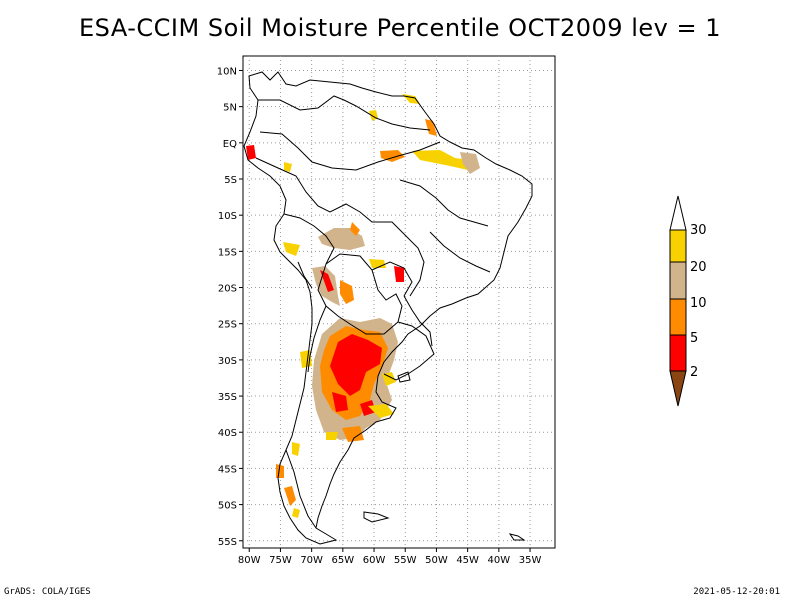  I want to click on colorbar-top-arrow, so click(678, 213).